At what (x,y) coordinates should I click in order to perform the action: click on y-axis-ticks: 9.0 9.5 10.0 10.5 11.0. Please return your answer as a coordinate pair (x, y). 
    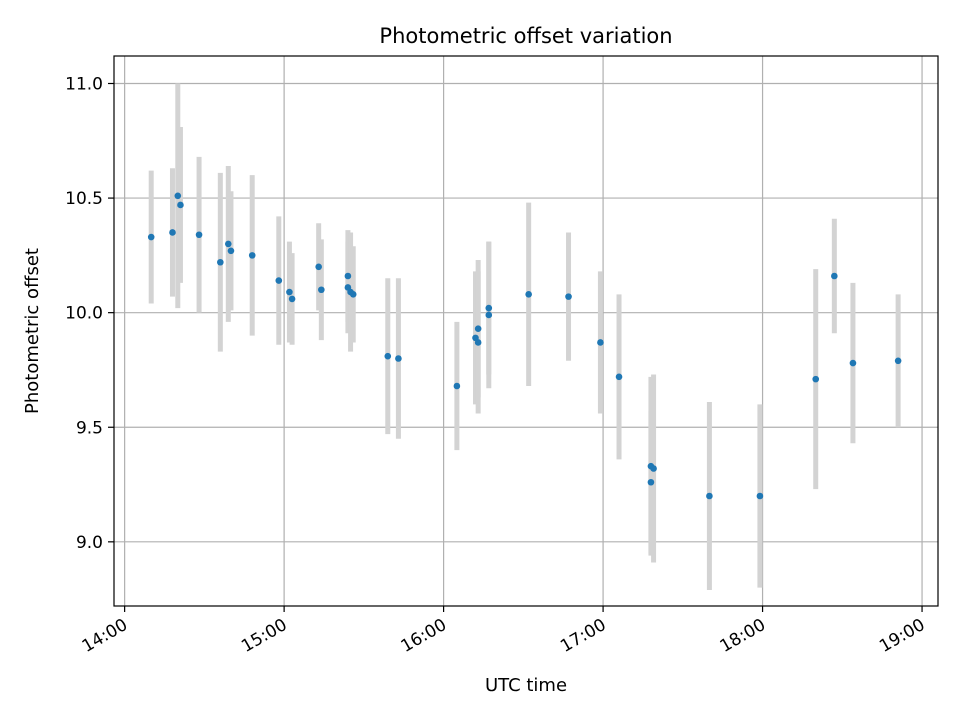
    Looking at the image, I should click on (89, 314).